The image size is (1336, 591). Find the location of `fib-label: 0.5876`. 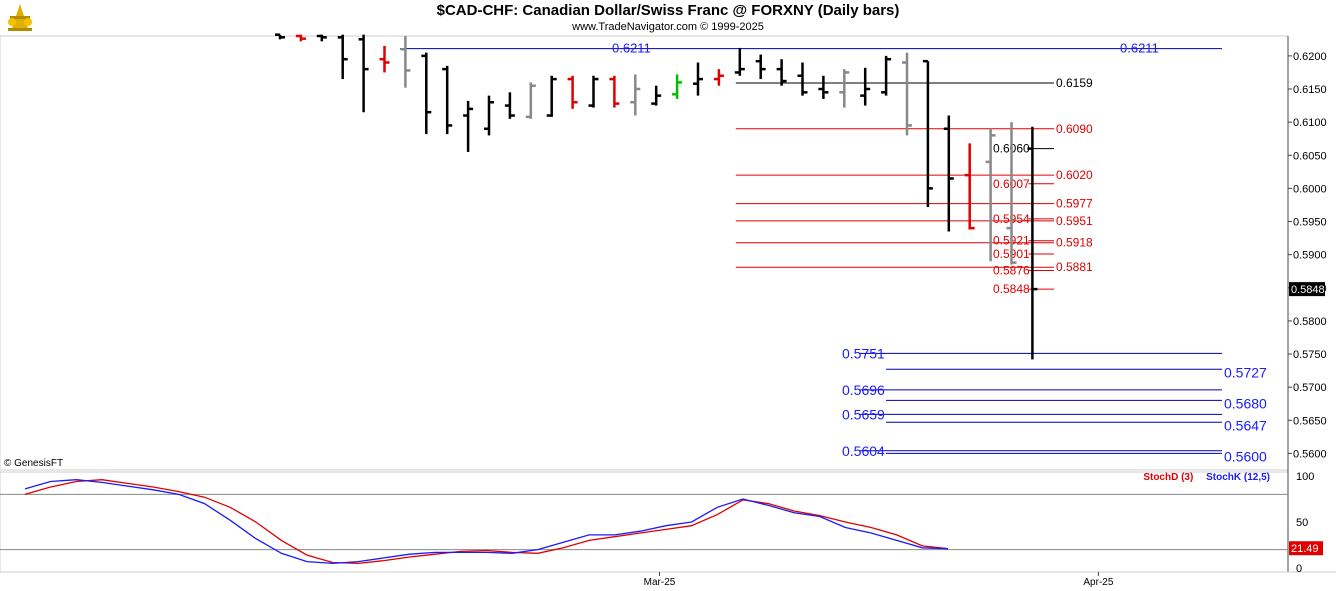

fib-label: 0.5876 is located at coordinates (1011, 271).